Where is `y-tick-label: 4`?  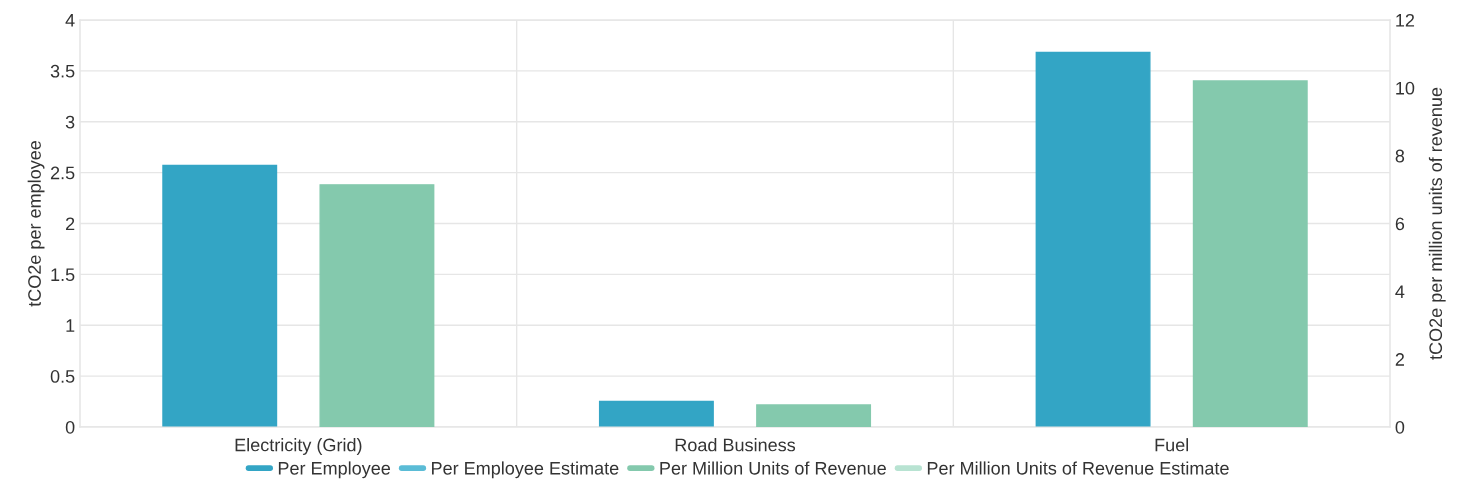
y-tick-label: 4 is located at coordinates (70, 20).